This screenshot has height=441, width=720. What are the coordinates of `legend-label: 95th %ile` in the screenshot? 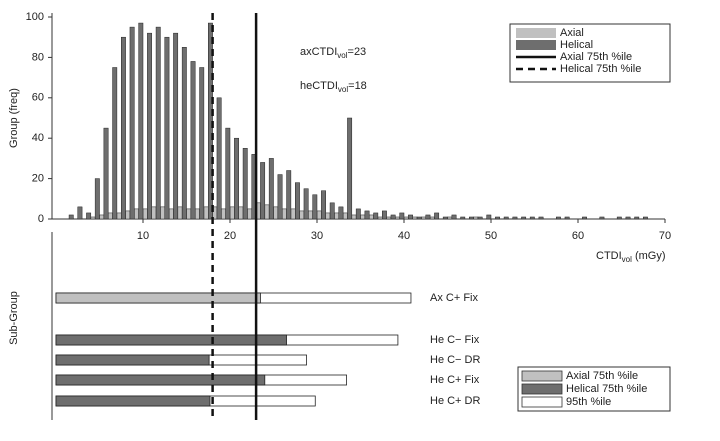 It's located at (588, 402).